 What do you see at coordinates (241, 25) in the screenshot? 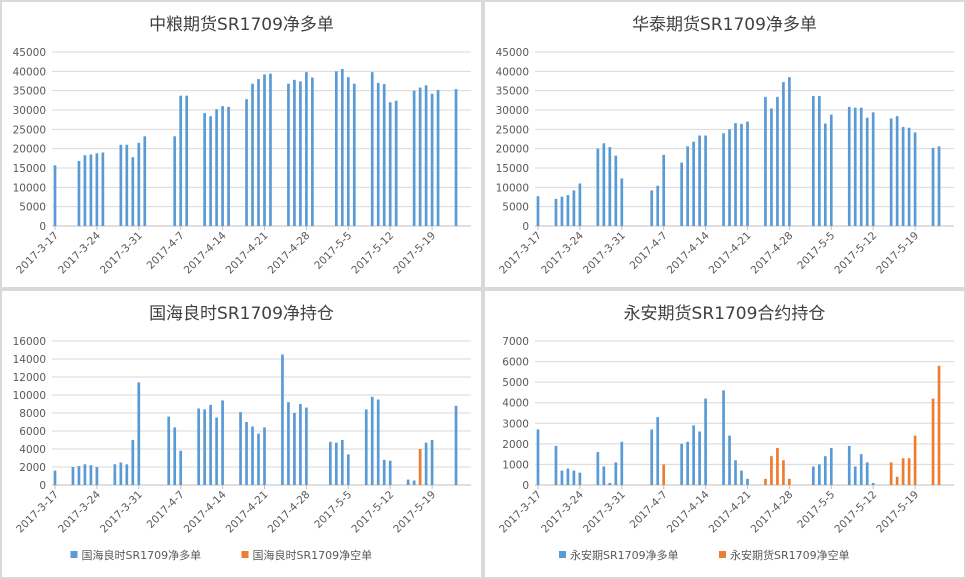
I see `chart-title: 中粮期货SR1709净多单` at bounding box center [241, 25].